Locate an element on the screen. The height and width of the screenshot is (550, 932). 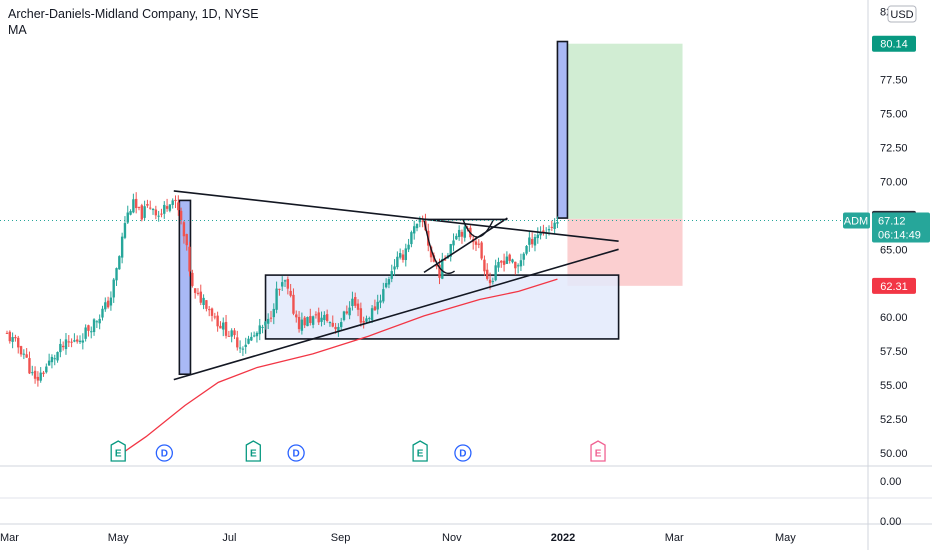
currency-badge is located at coordinates (902, 14).